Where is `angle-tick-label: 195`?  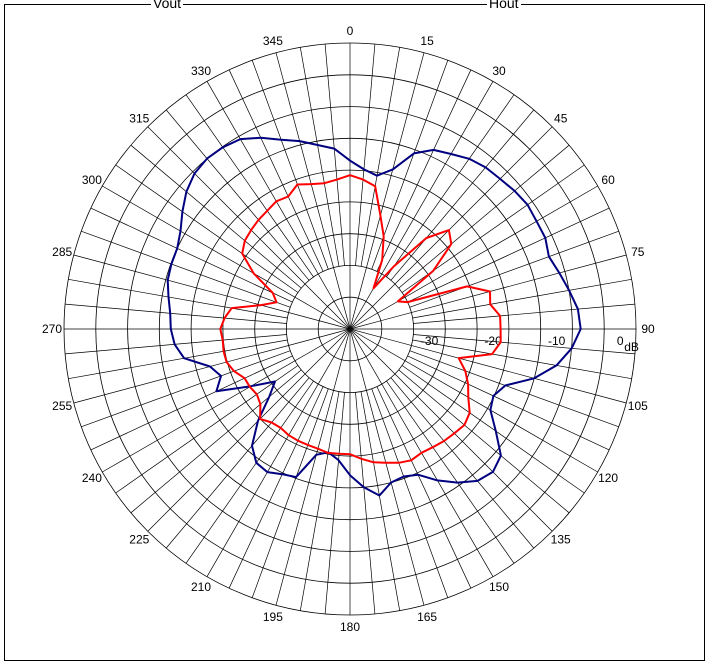 angle-tick-label: 195 is located at coordinates (273, 617).